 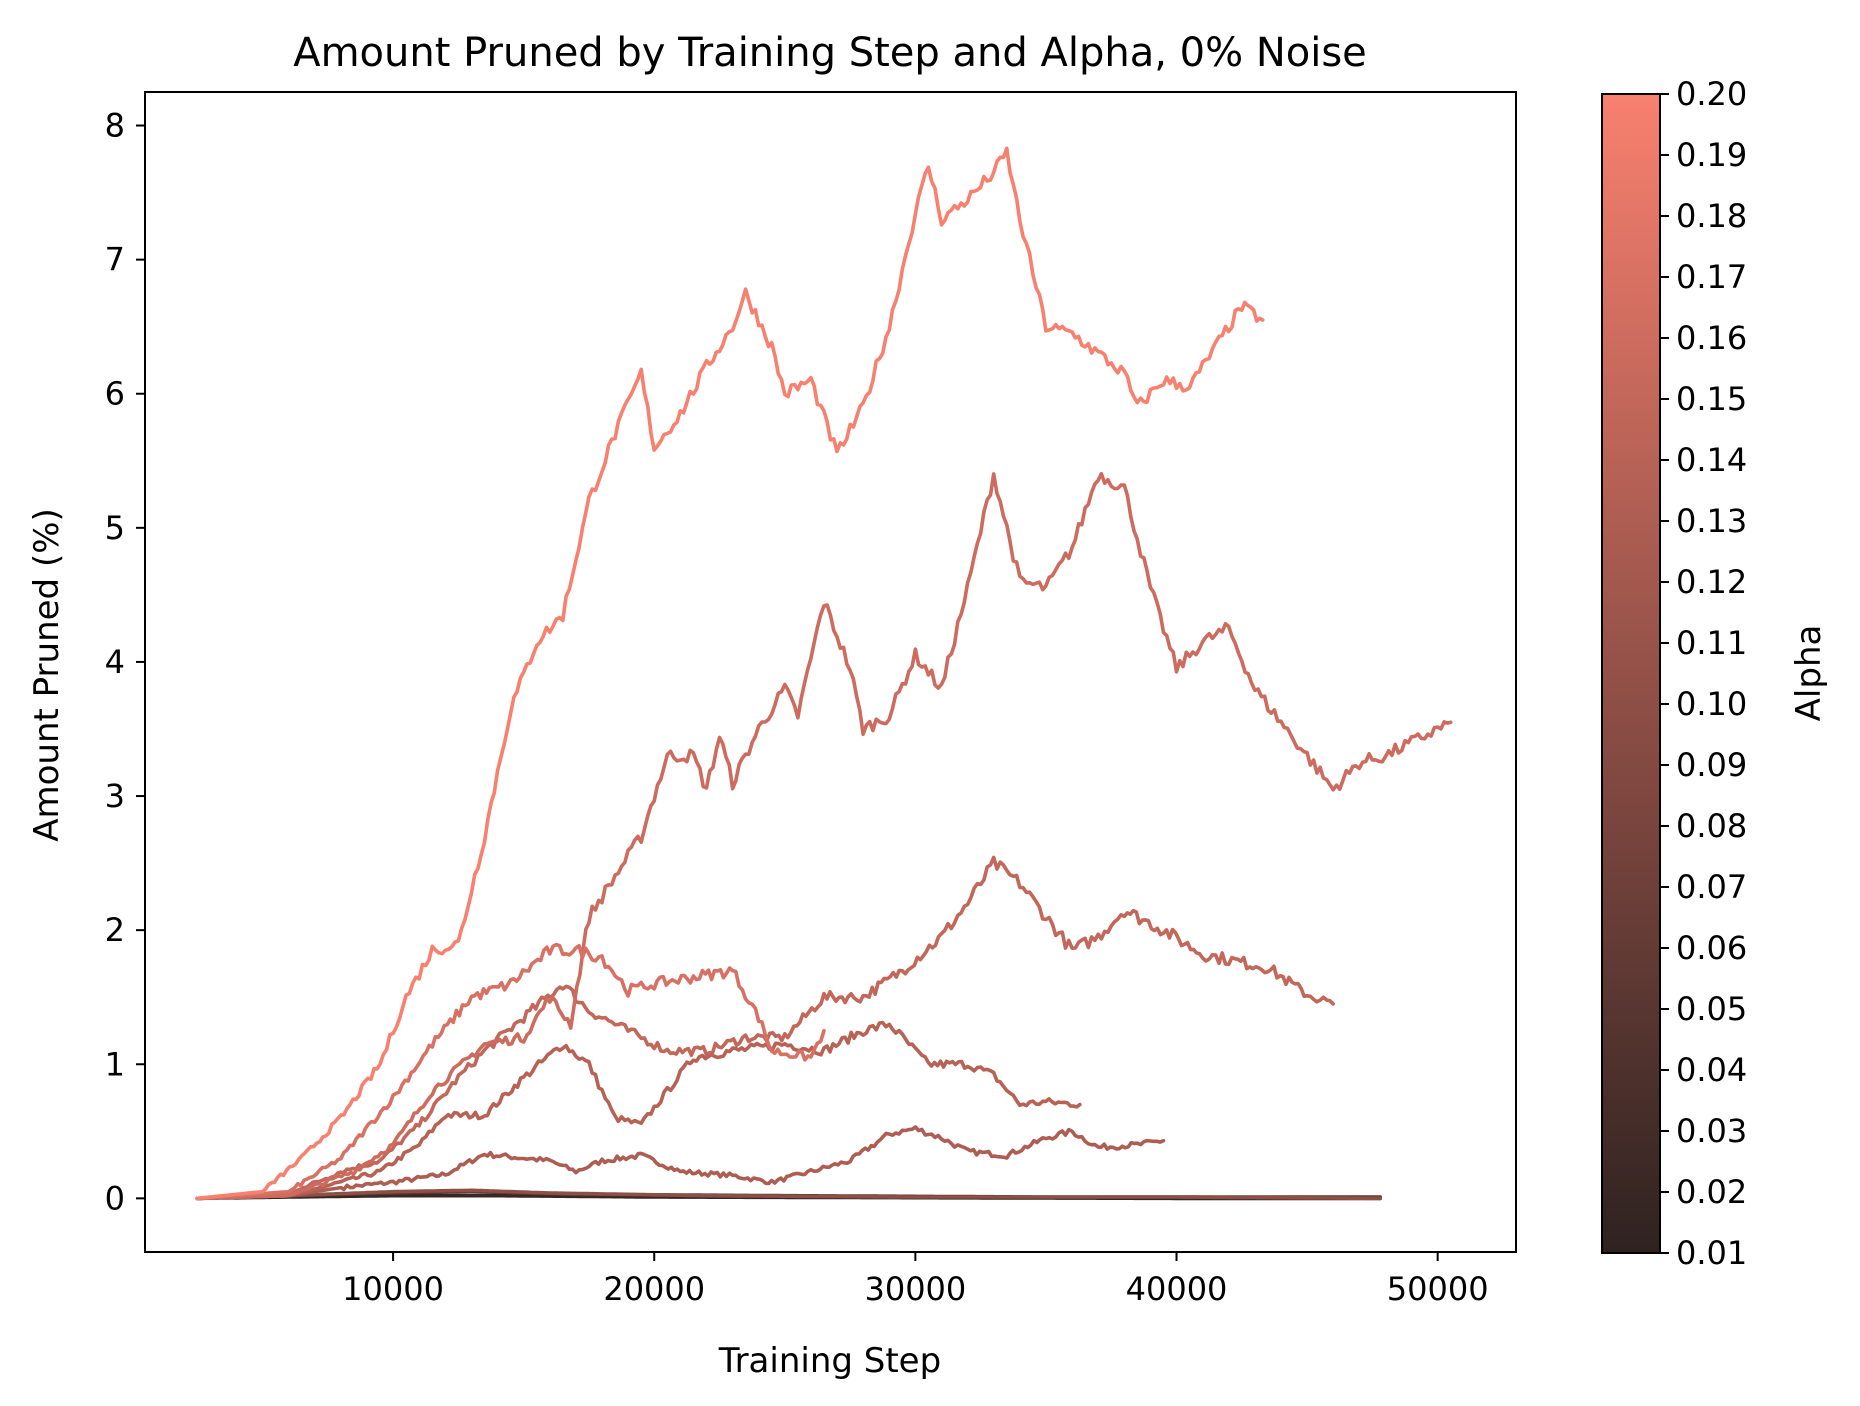 I want to click on colorbar-tick-label: 0.04, so click(x=1711, y=1070).